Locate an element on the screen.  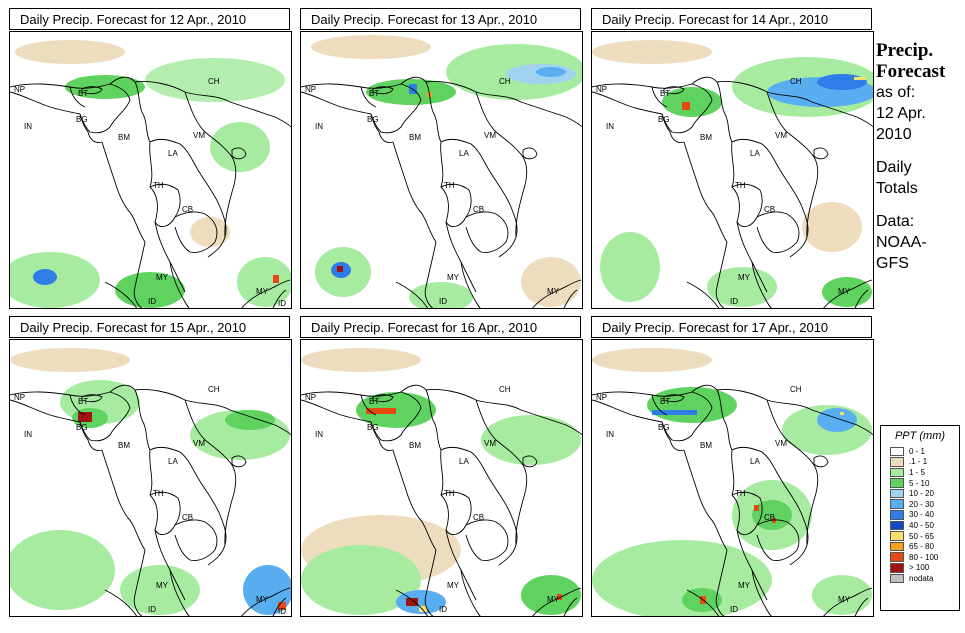
legend-item: > 100 is located at coordinates (924, 568).